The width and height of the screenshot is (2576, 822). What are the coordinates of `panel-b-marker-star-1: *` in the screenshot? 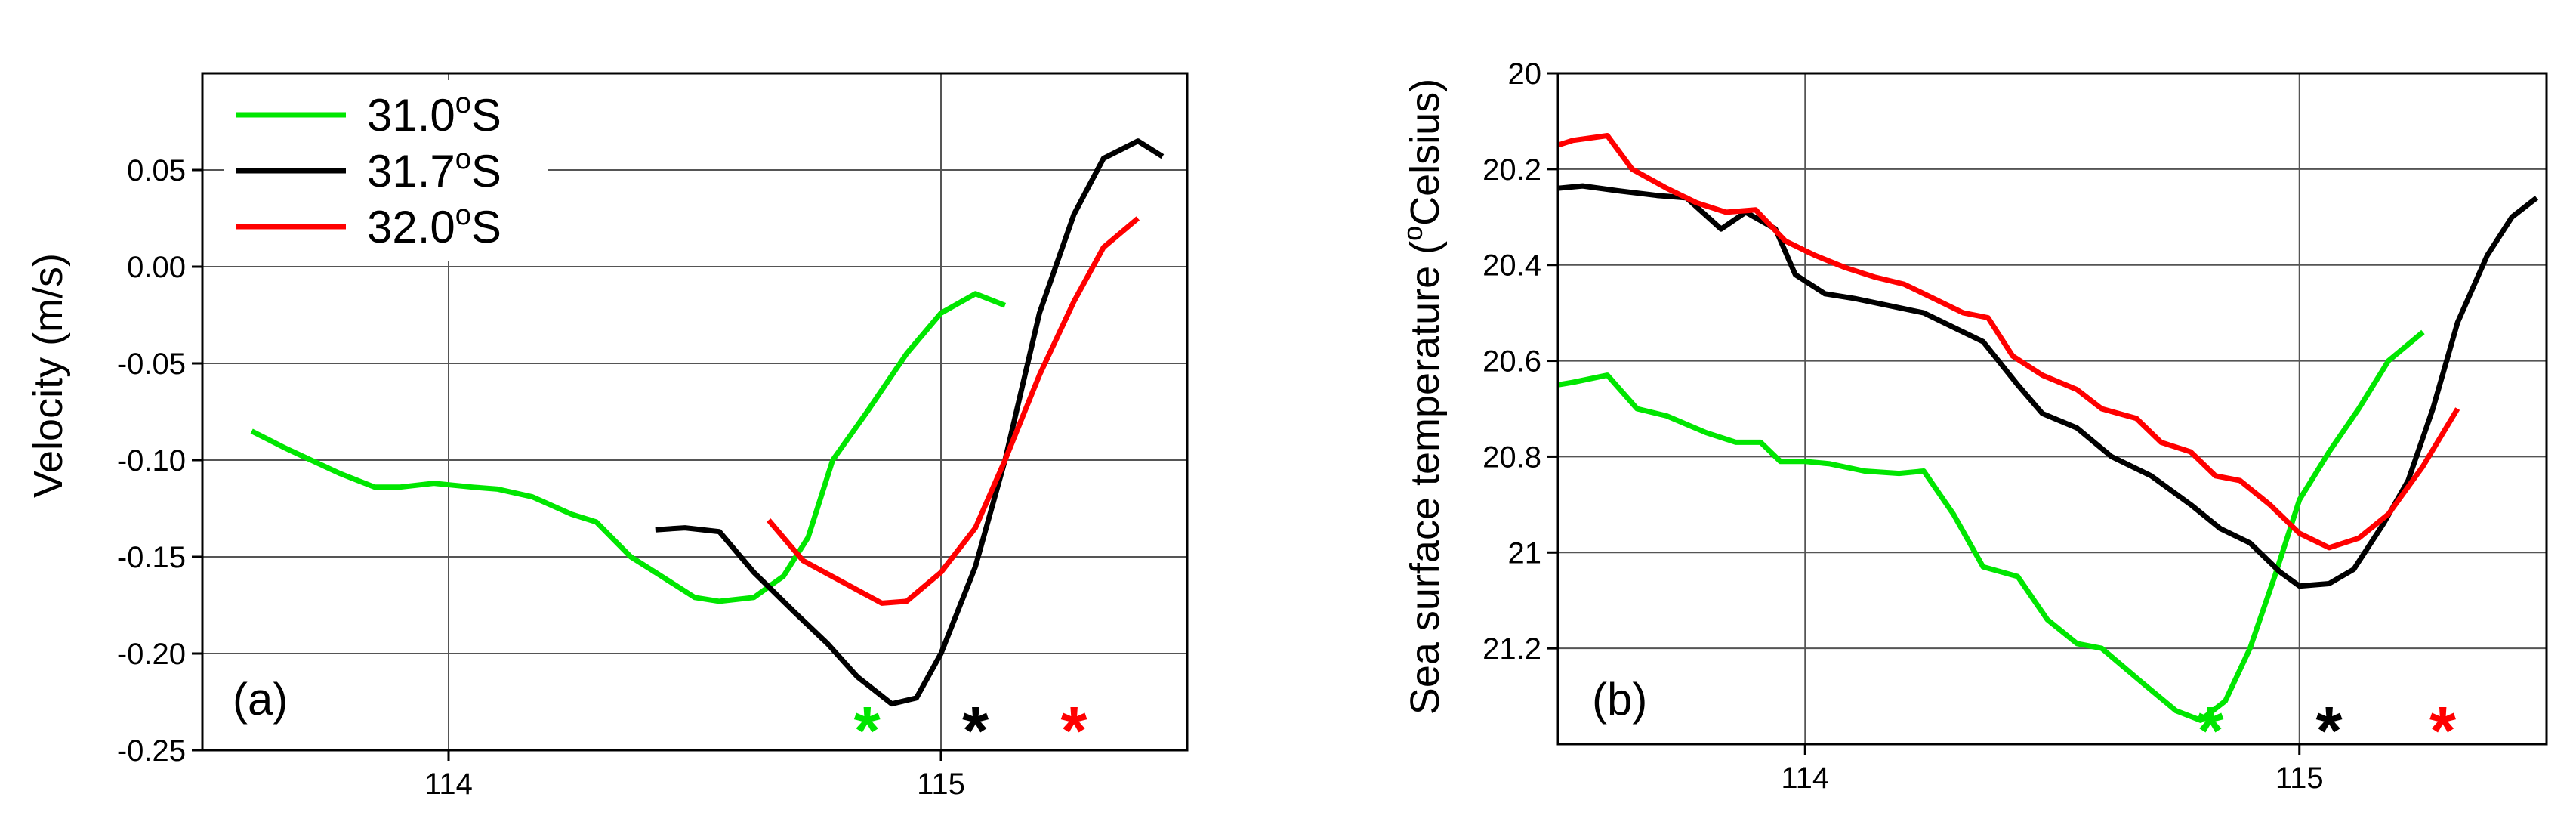 It's located at (2329, 731).